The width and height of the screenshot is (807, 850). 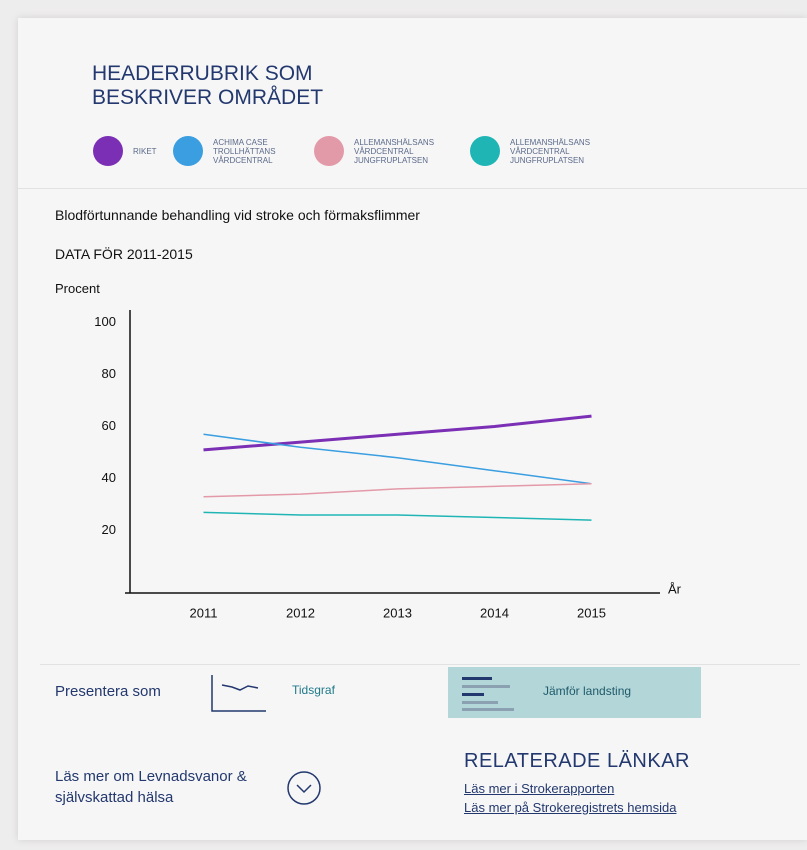 What do you see at coordinates (494, 612) in the screenshot?
I see `x-tick-label: 2014` at bounding box center [494, 612].